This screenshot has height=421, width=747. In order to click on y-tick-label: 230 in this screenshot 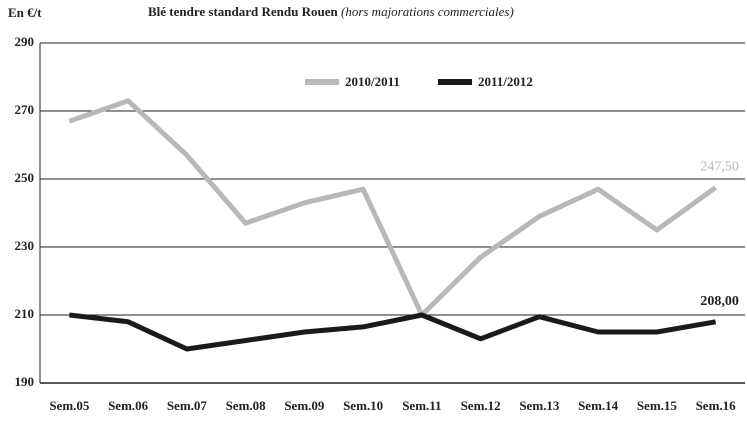, I will do `click(25, 245)`.